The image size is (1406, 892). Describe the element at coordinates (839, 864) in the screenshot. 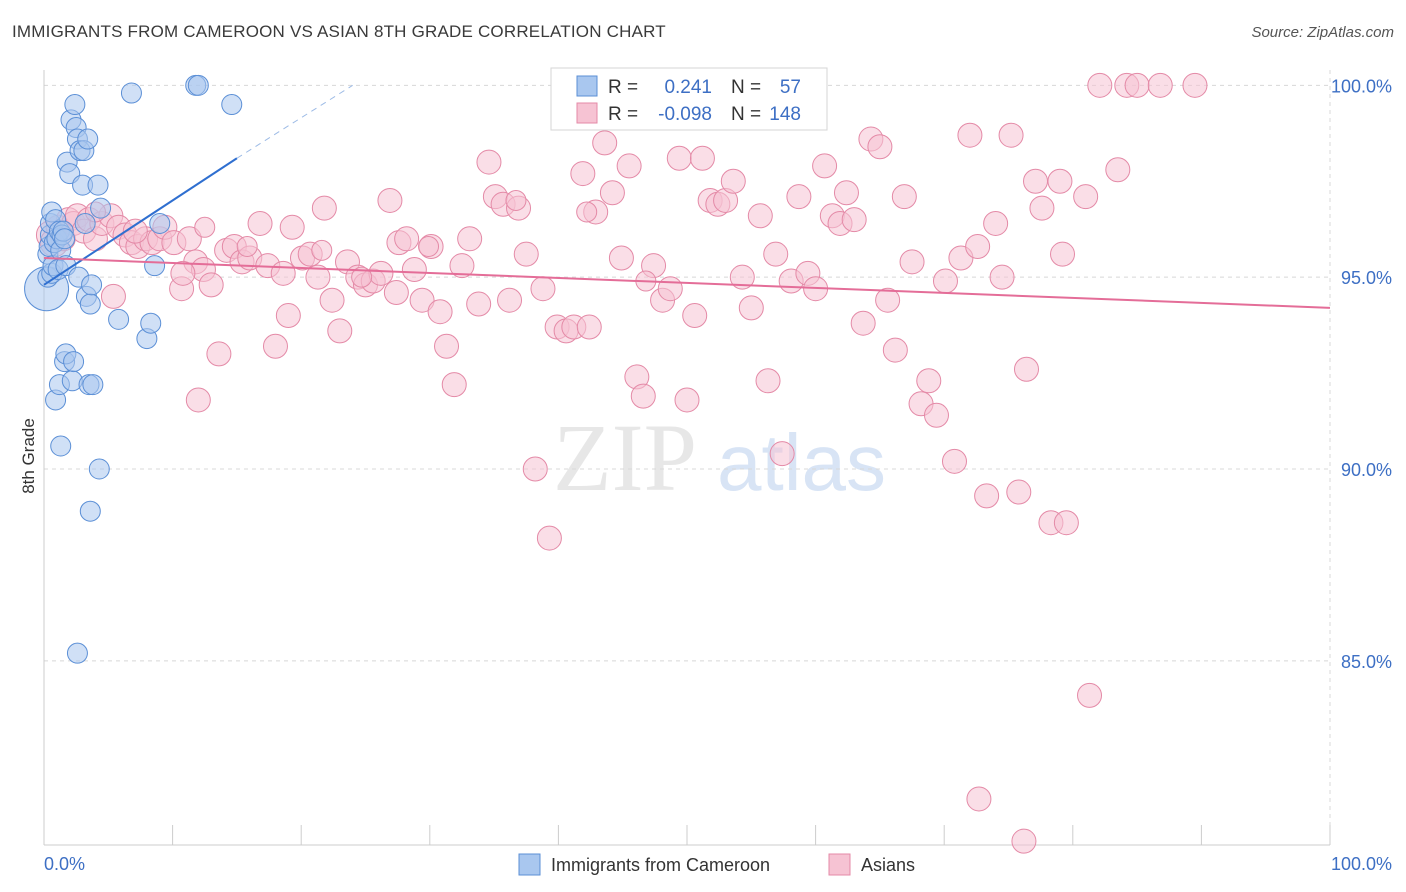

I see `bottom-legend-pink-swatch` at that location.